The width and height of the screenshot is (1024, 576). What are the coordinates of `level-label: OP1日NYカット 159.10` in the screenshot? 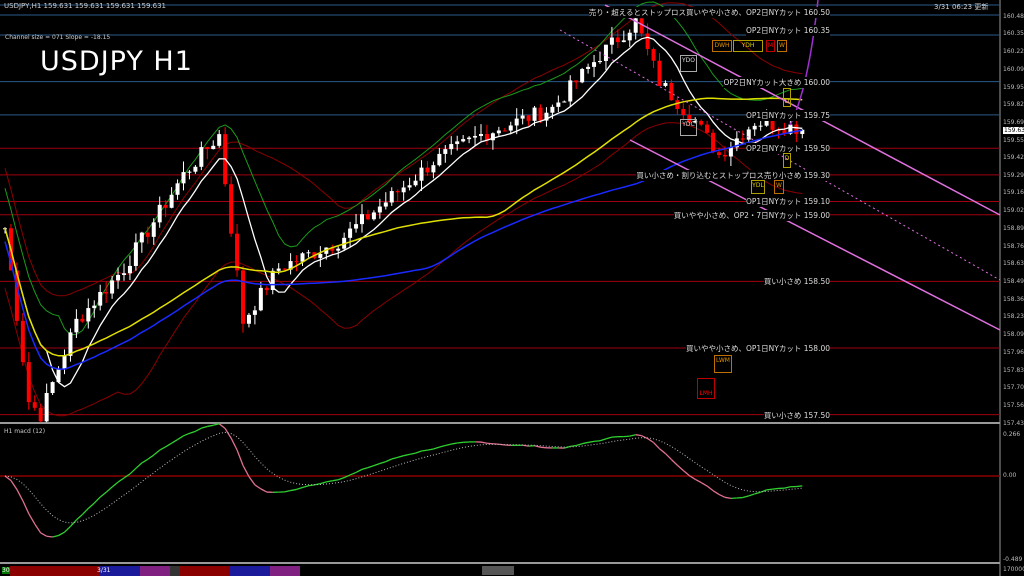 It's located at (787, 202).